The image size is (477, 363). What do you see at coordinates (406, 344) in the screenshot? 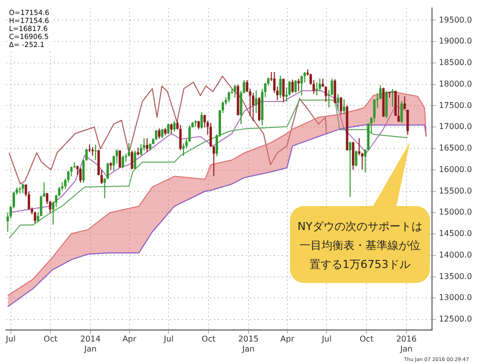
I see `x-tick-label: 2016 Jan` at bounding box center [406, 344].